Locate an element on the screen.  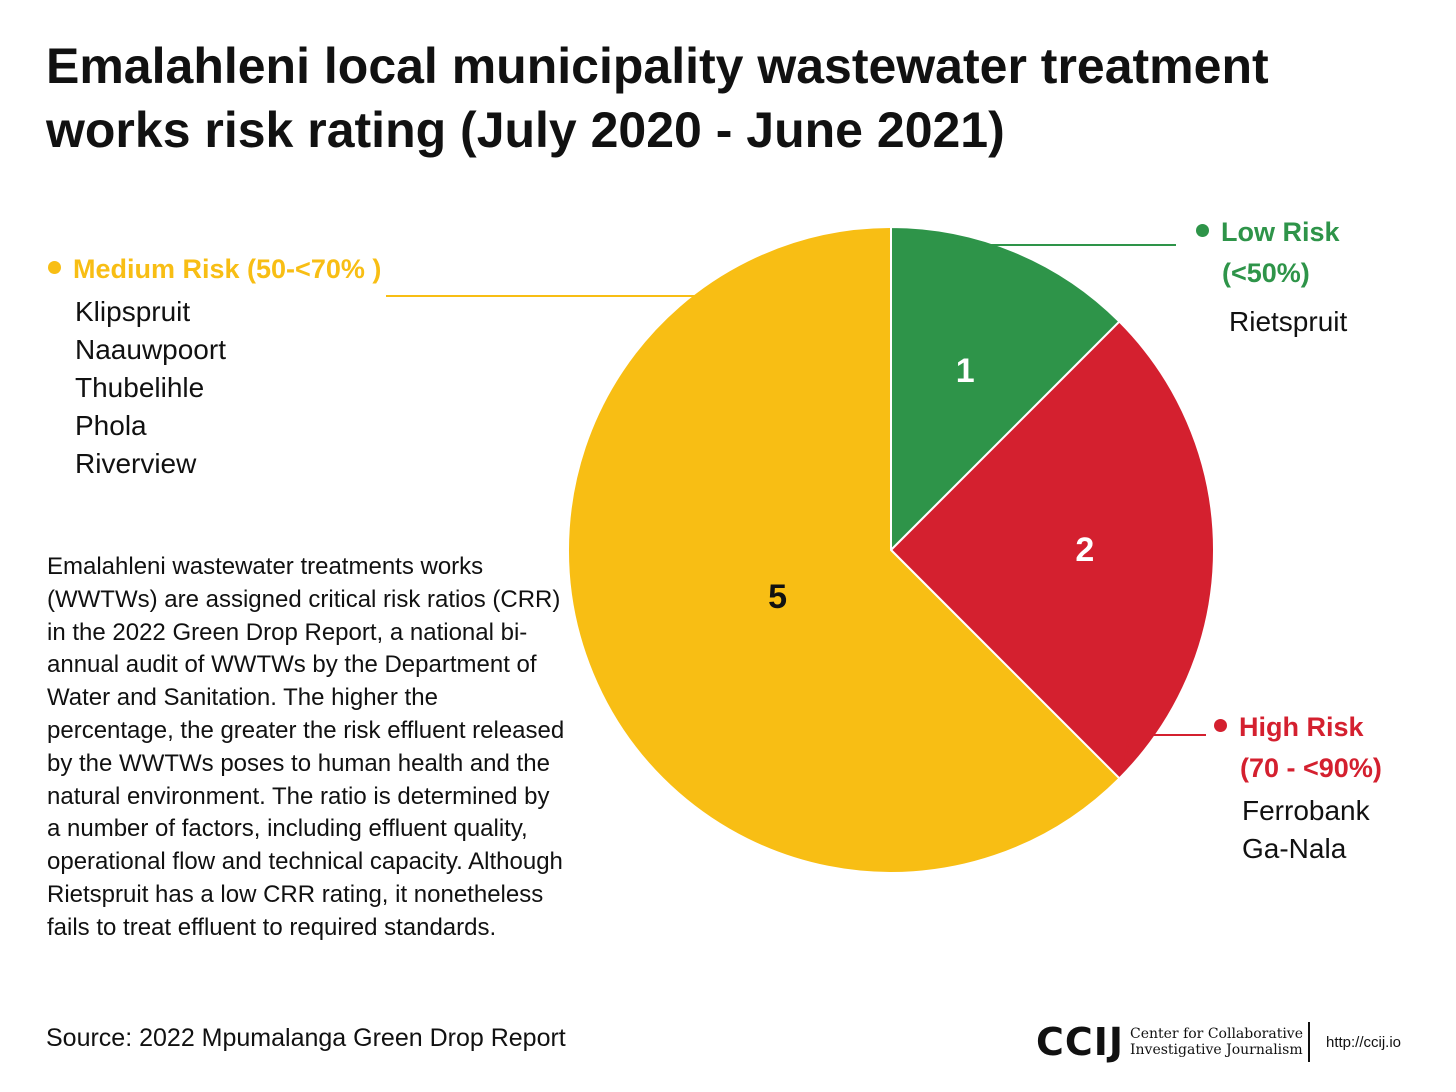
leader-line-high-risk is located at coordinates (1164, 751).